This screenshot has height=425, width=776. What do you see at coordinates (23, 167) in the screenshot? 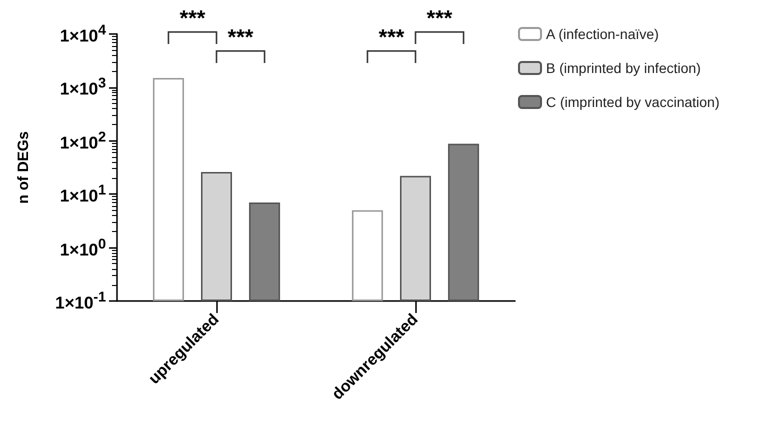
I see `y-axis-title: n of DEGs` at bounding box center [23, 167].